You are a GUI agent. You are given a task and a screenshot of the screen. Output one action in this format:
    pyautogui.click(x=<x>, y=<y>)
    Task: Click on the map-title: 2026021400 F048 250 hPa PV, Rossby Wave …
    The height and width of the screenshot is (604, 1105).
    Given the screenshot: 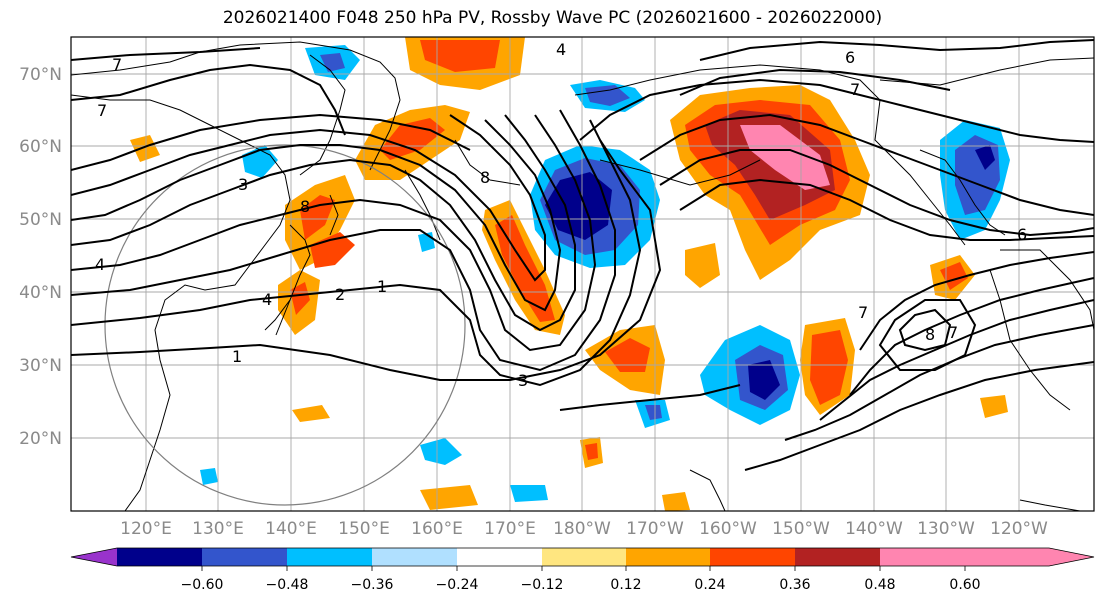 What is the action you would take?
    pyautogui.click(x=552, y=18)
    